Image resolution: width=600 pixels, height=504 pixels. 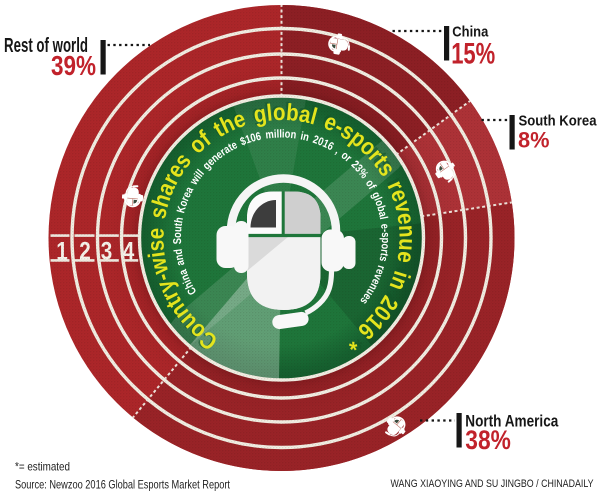 I want to click on svg-text: South Korea, so click(x=558, y=121).